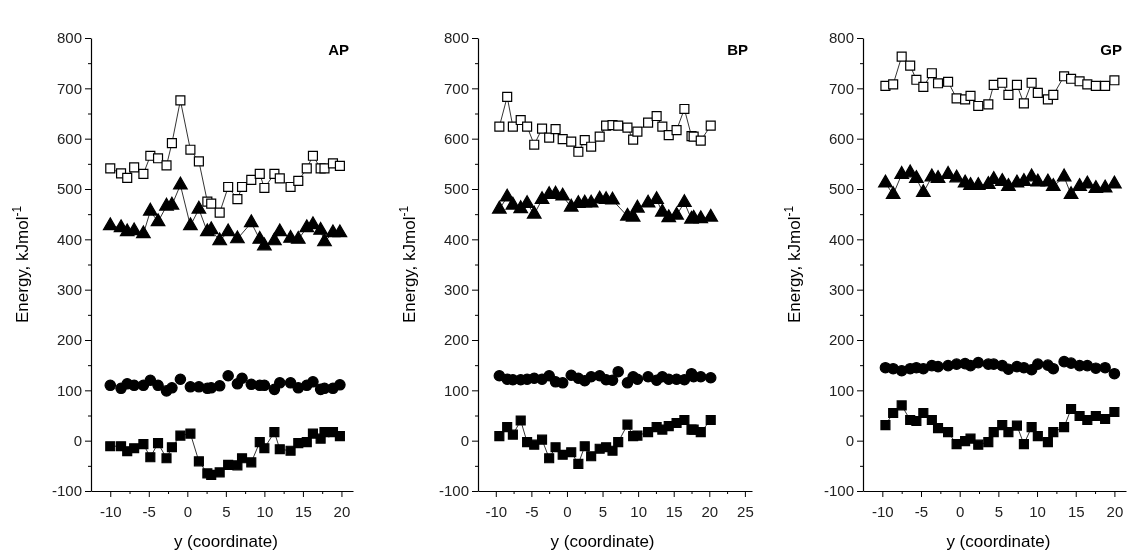 This screenshot has width=1127, height=556. What do you see at coordinates (1111, 49) in the screenshot?
I see `chart-title: GP` at bounding box center [1111, 49].